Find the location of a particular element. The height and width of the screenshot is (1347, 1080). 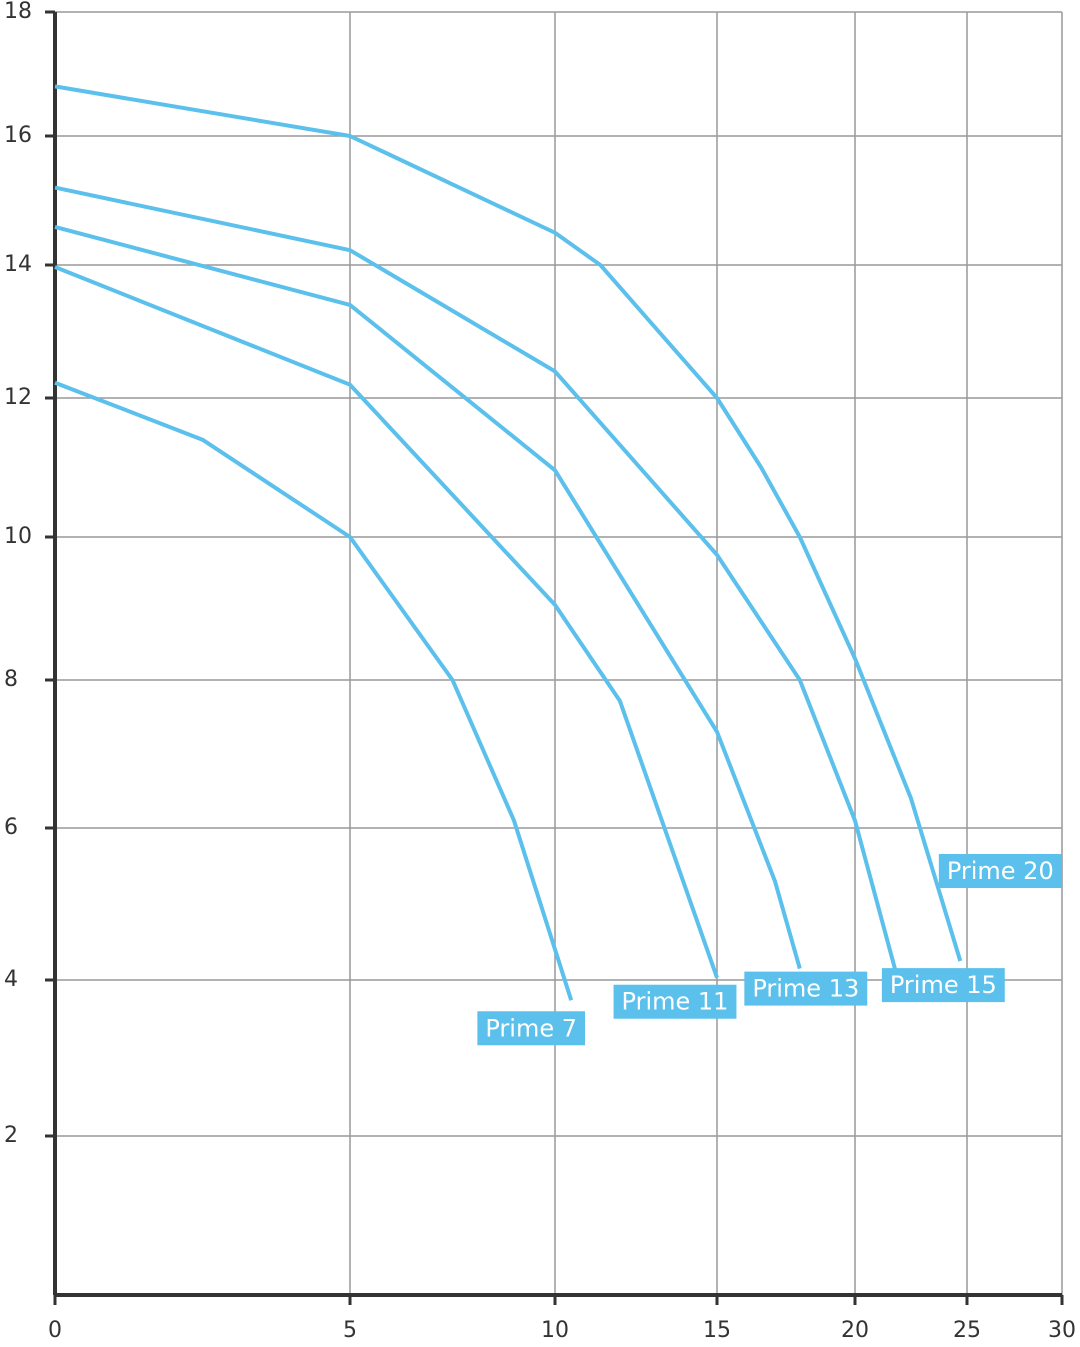

x-tick-label: 0 is located at coordinates (55, 1330).